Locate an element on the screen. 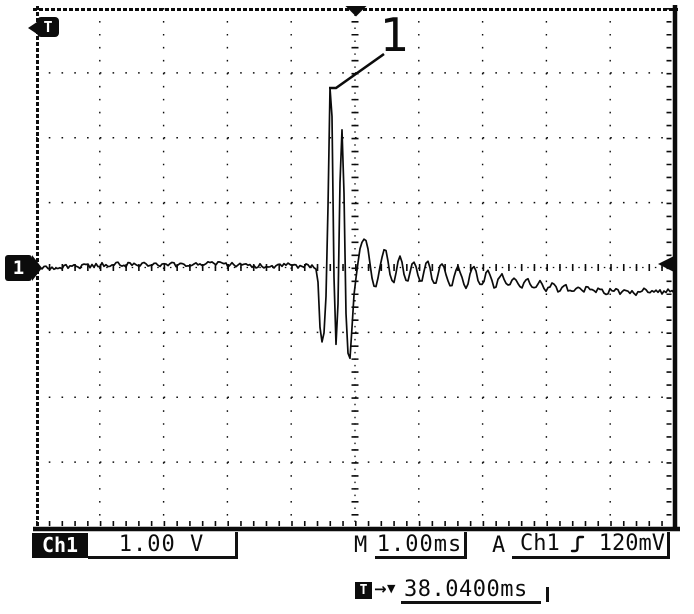 The height and width of the screenshot is (614, 694). rising-edge-icon is located at coordinates (577, 544).